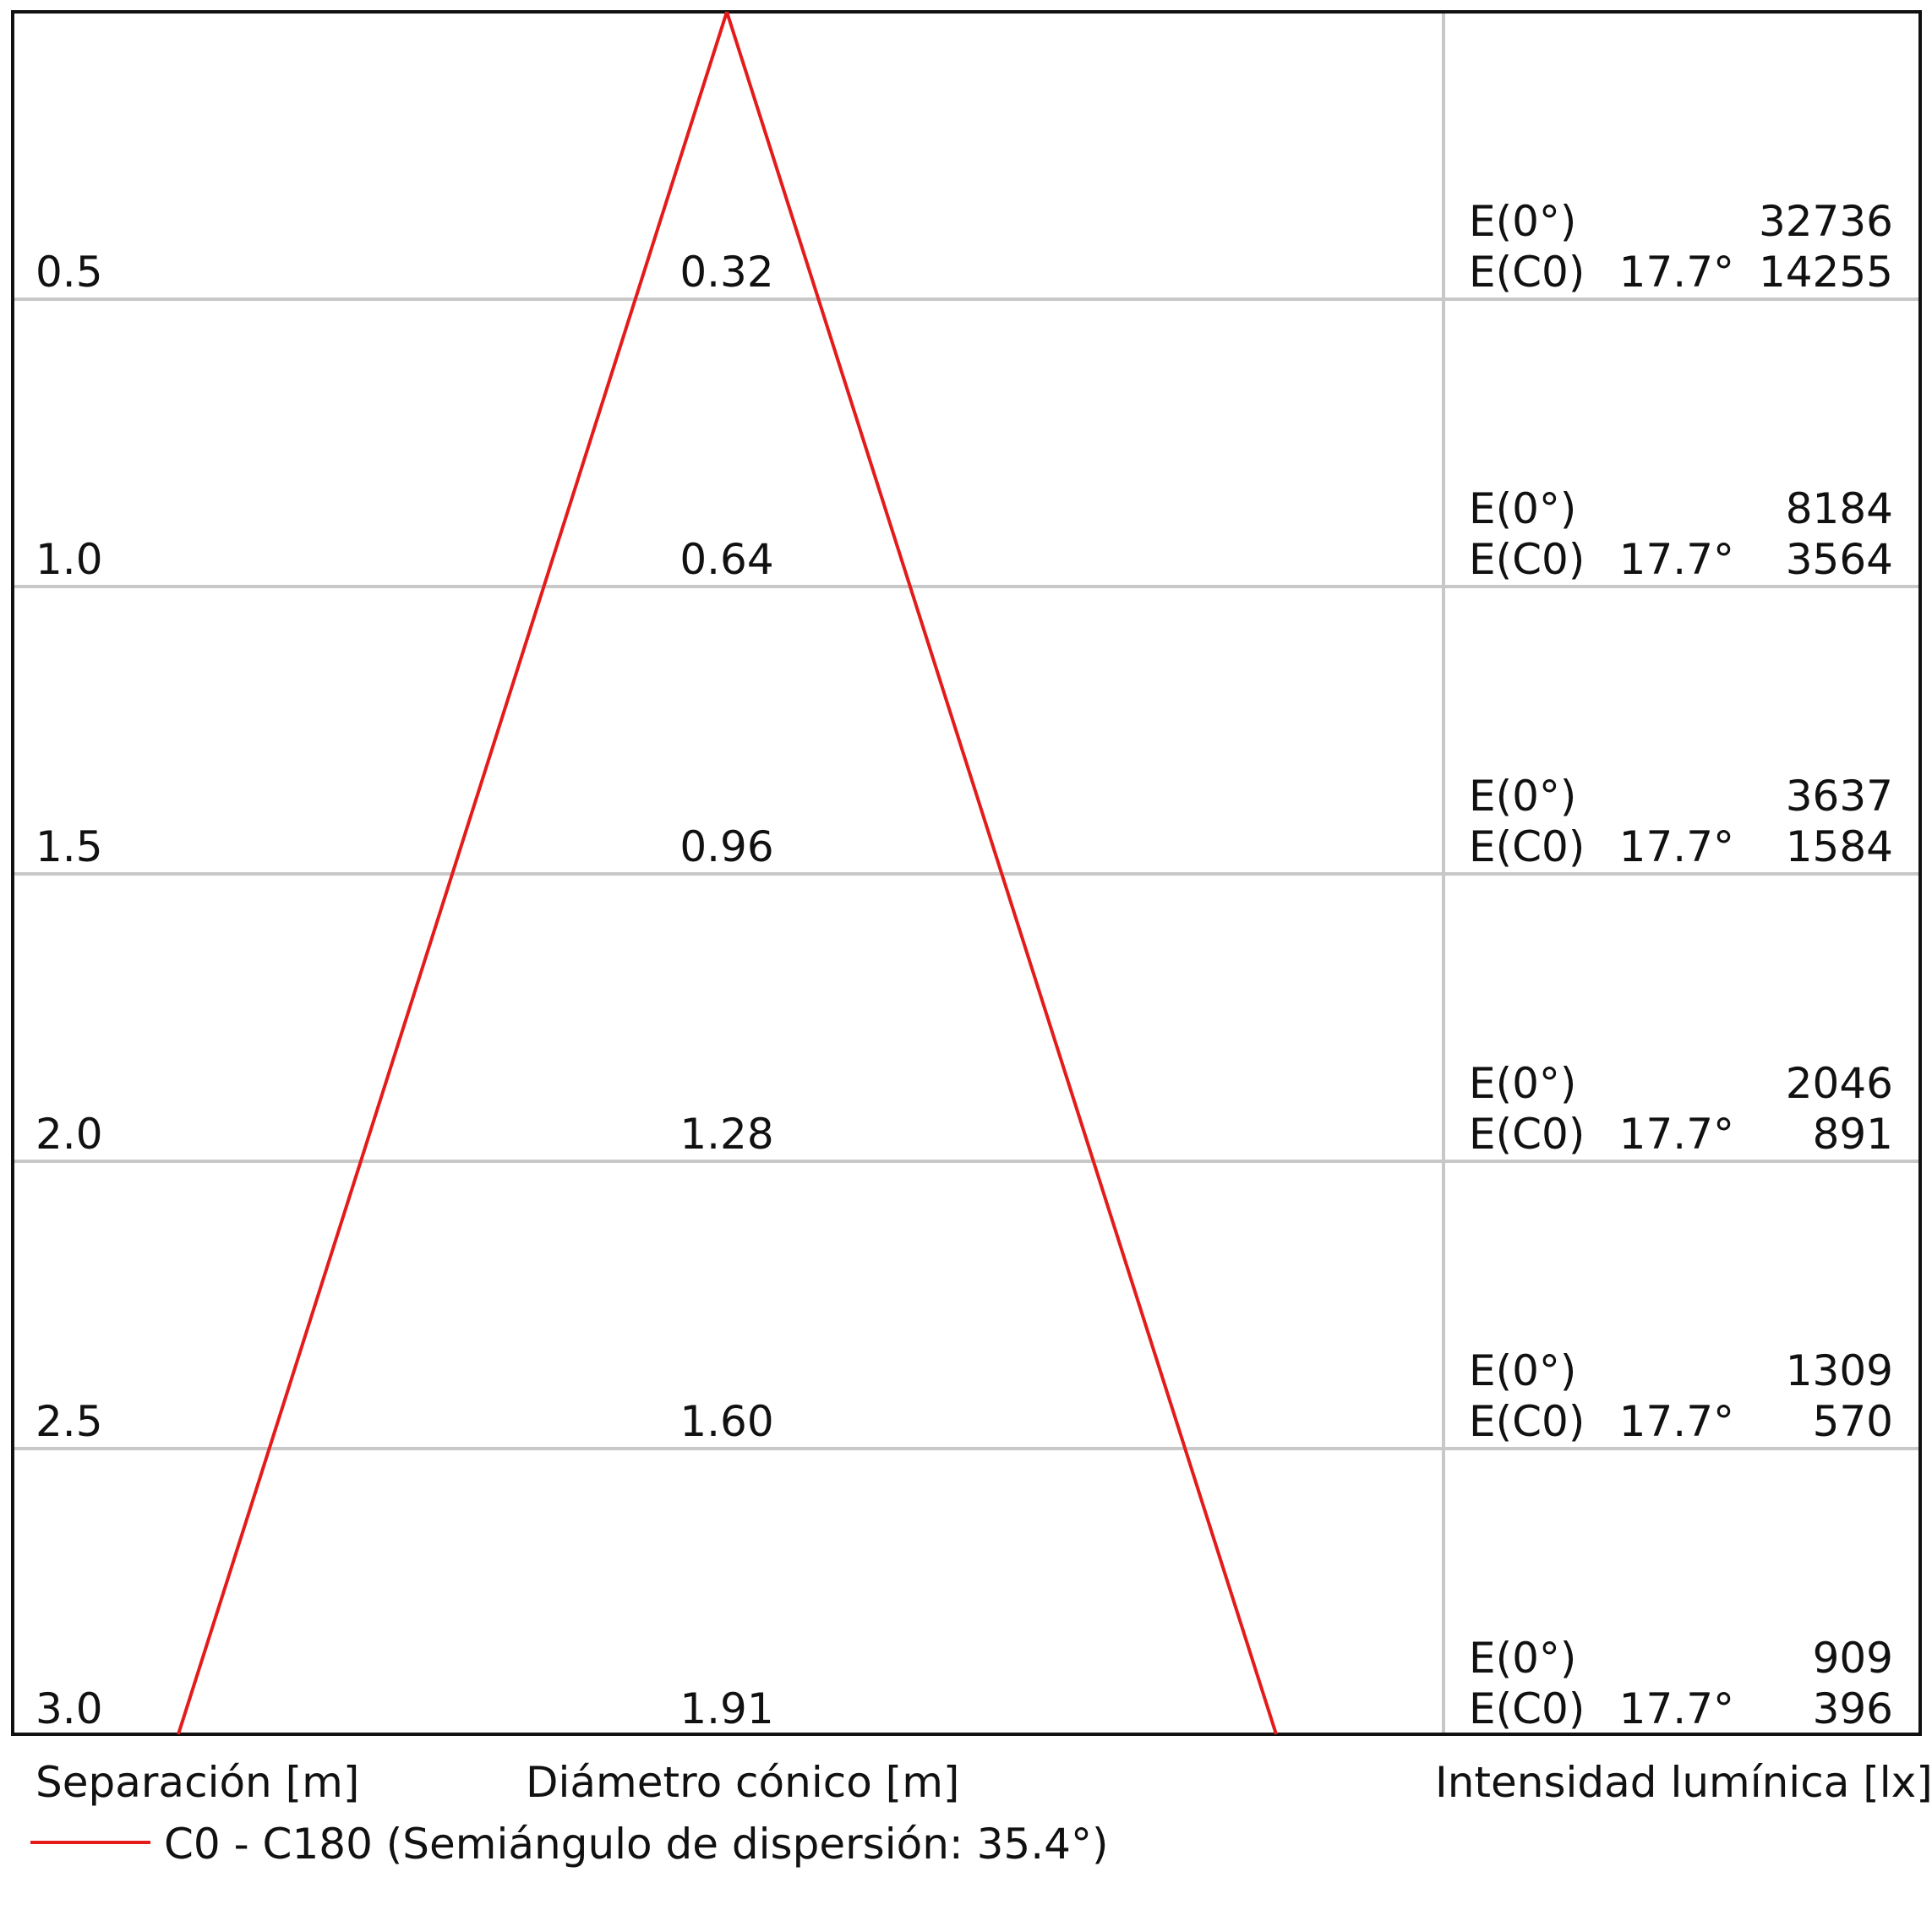 This screenshot has width=1932, height=1932. What do you see at coordinates (726, 1421) in the screenshot?
I see `diametro-value: 1.60` at bounding box center [726, 1421].